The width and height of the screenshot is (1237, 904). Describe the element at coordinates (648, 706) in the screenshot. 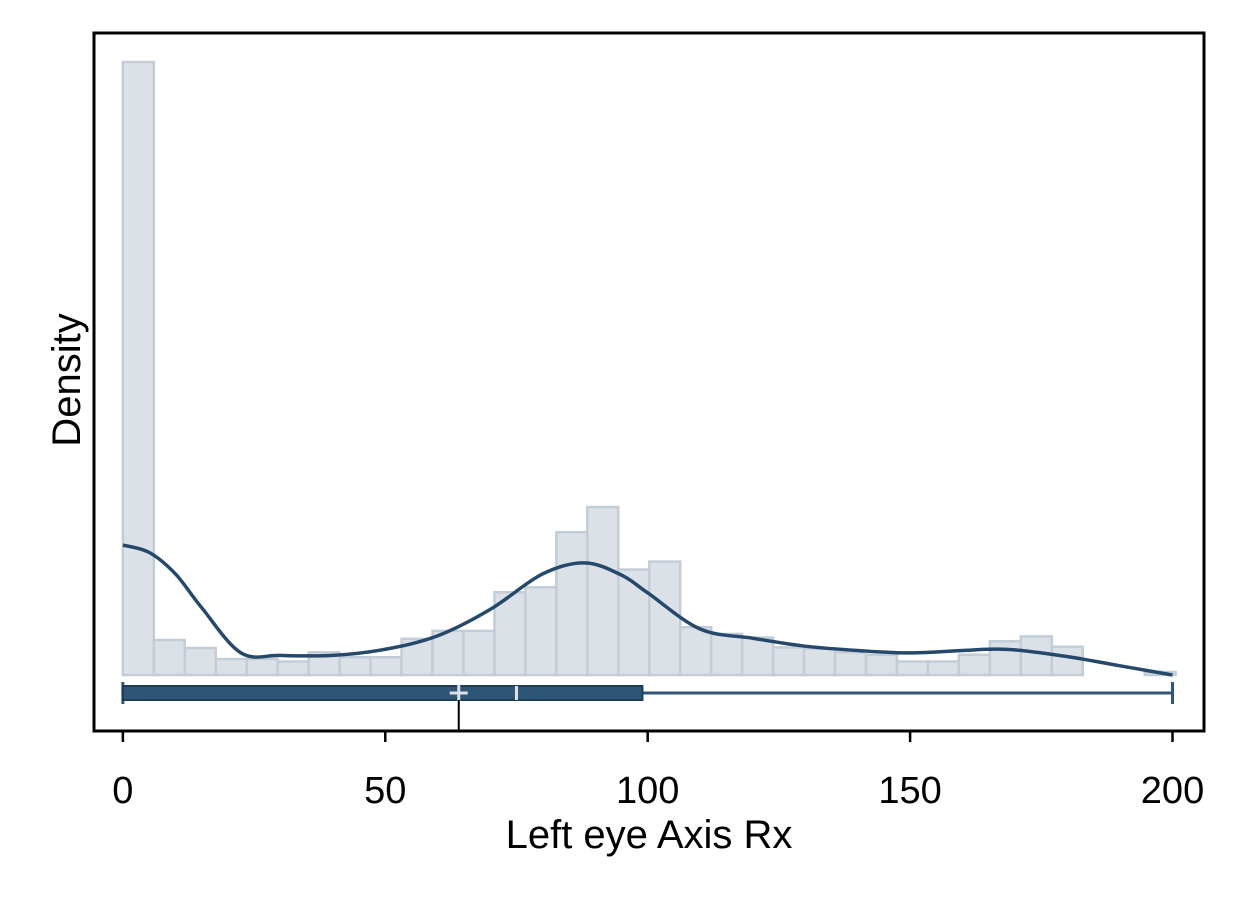

I see `boxplot-layer` at that location.